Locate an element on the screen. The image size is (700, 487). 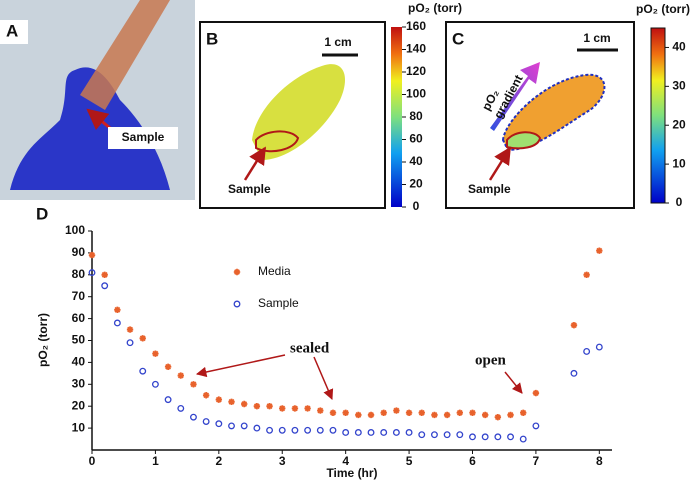
panel-c: C 1 cm pO₂ gradient Sample pO₂ (torr) is located at coordinates (567, 105).